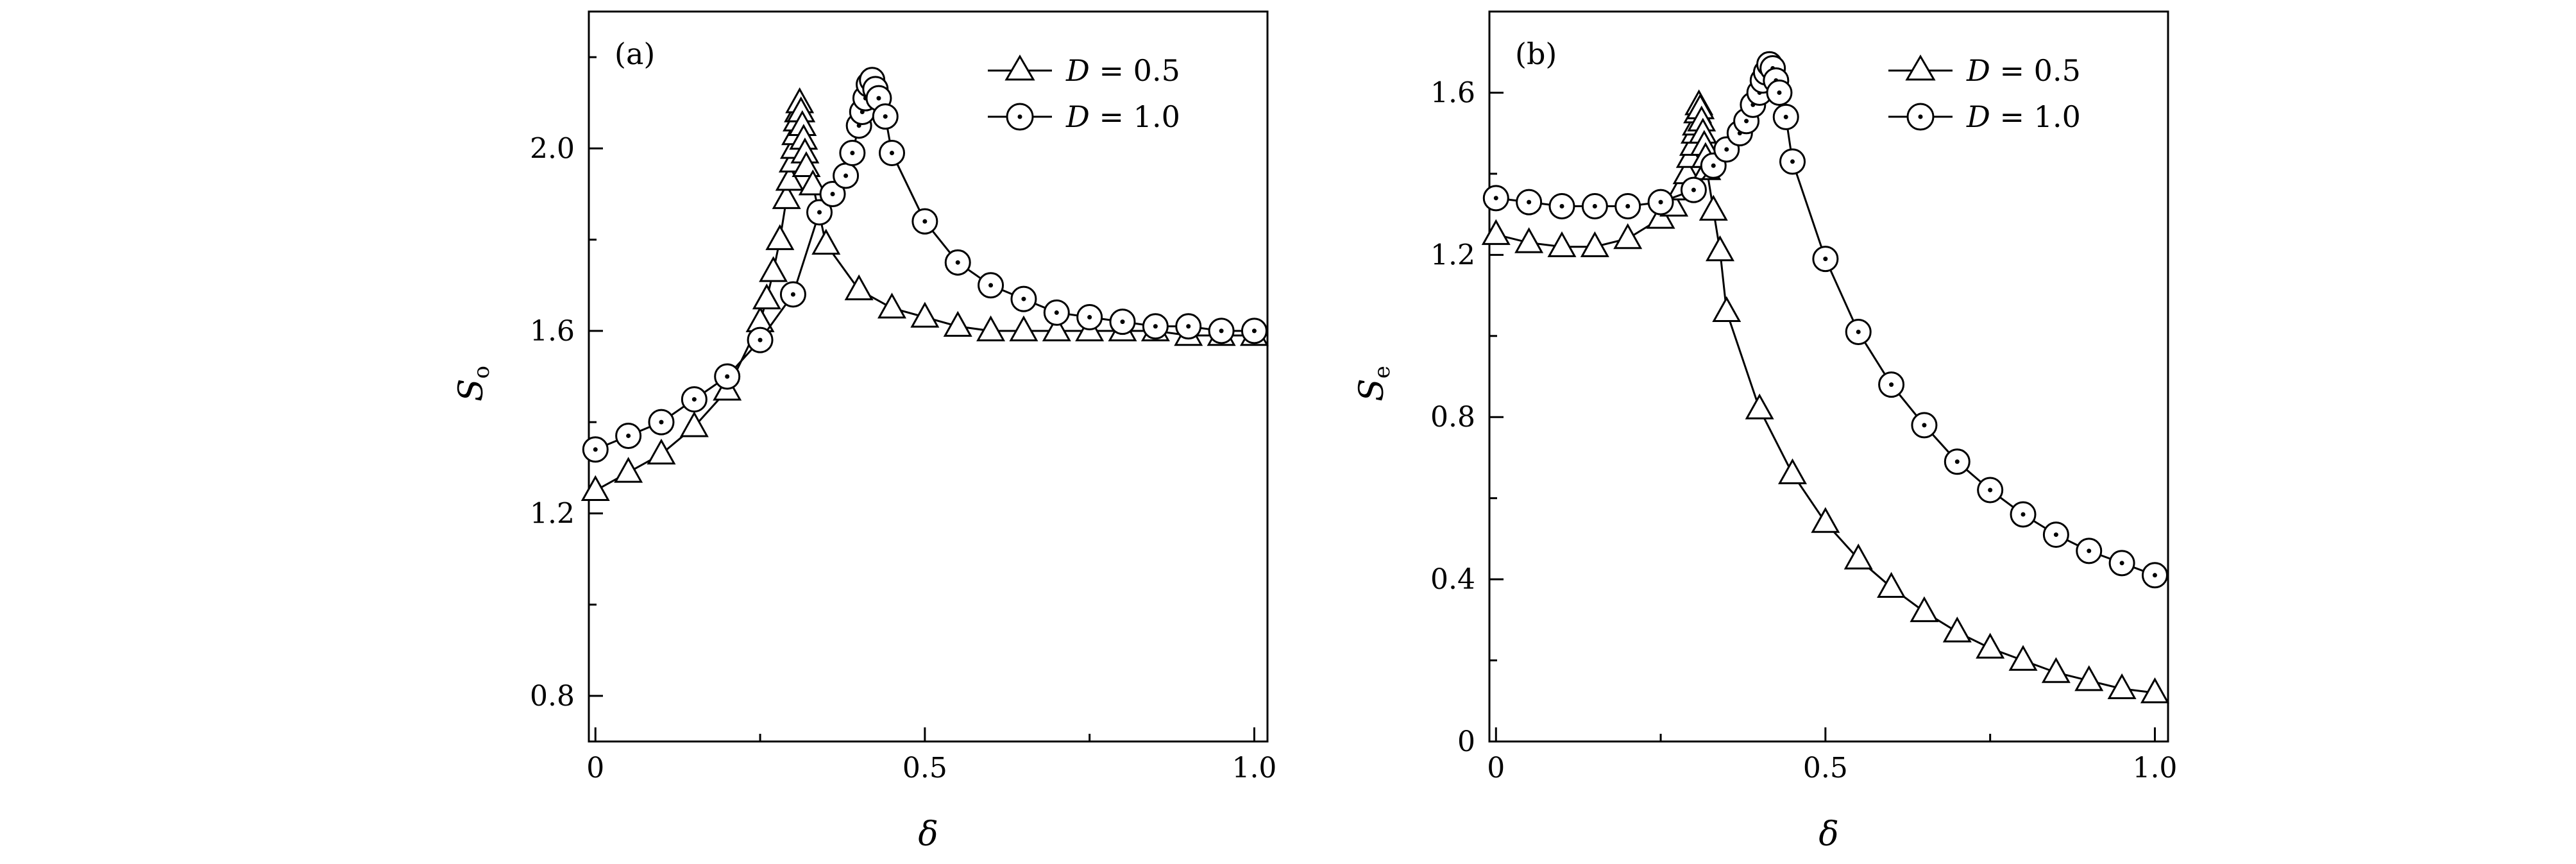 Image resolution: width=2576 pixels, height=864 pixels. Describe the element at coordinates (1452, 579) in the screenshot. I see `y-tick-label: 0.4` at that location.